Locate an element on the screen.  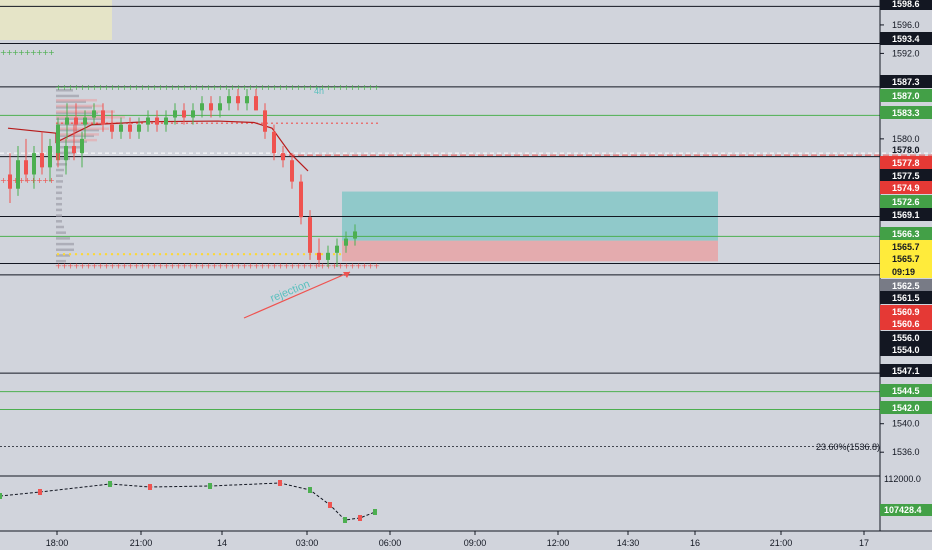
time-axis-label: 21:00 is located at coordinates (781, 543).